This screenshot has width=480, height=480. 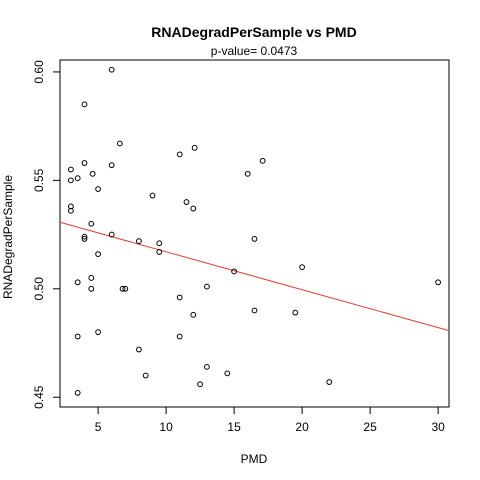 What do you see at coordinates (438, 427) in the screenshot?
I see `x-tick-label: 30` at bounding box center [438, 427].